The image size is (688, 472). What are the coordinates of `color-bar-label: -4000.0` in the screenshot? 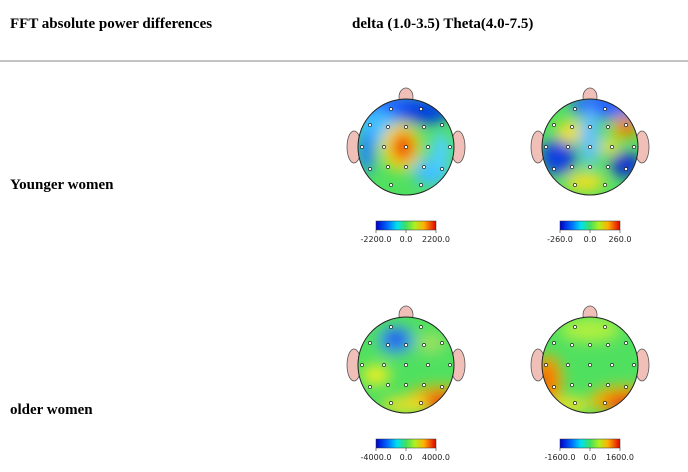 It's located at (376, 457).